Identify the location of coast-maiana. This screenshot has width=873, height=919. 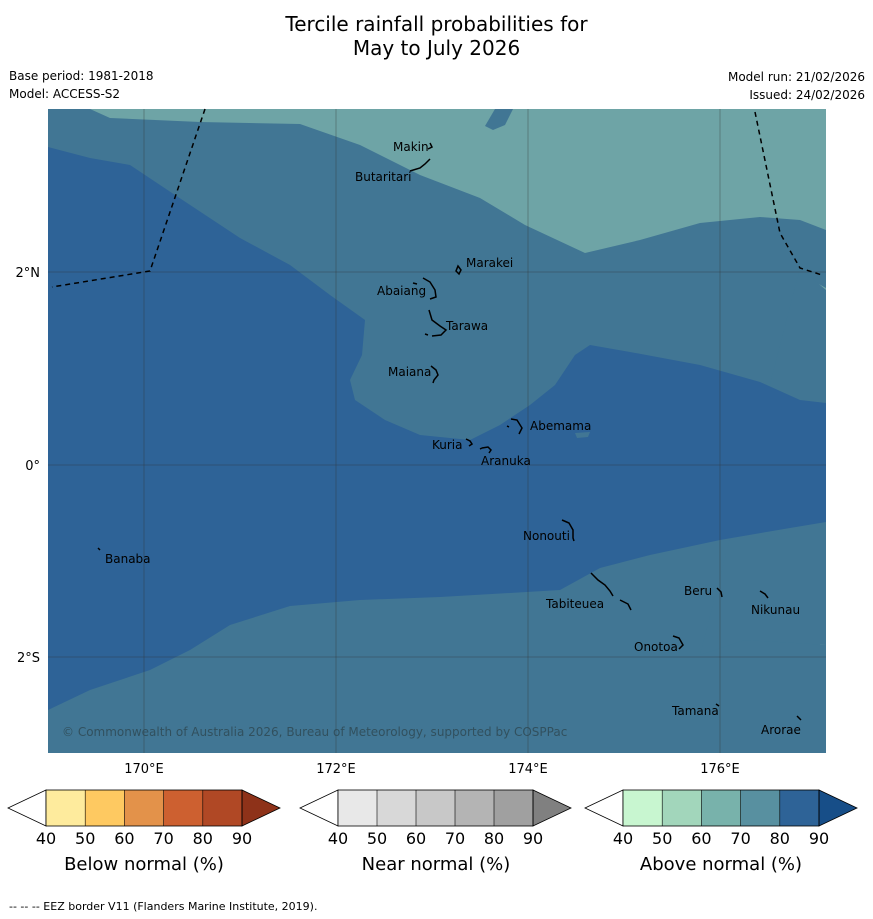
(434, 374).